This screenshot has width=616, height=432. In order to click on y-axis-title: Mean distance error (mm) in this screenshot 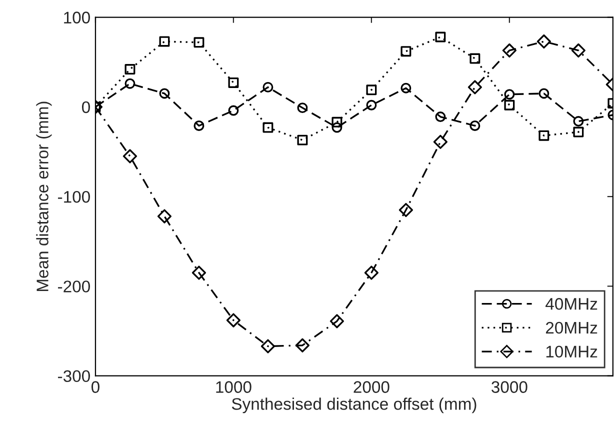, I will do `click(44, 197)`.